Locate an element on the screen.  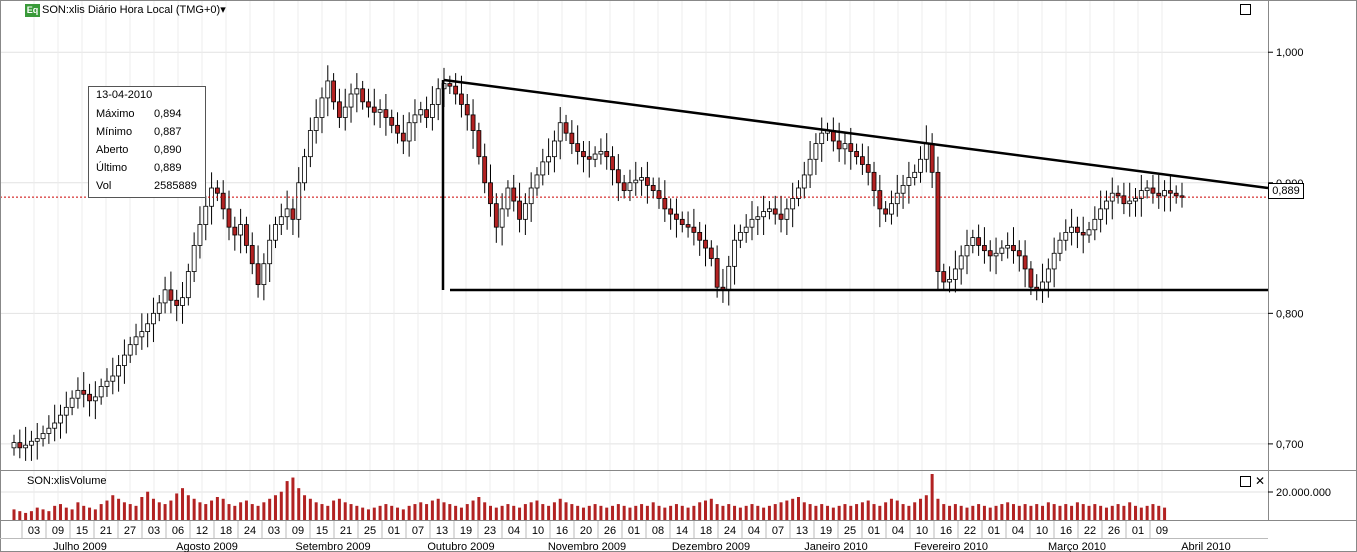
x-tick-label: 27 is located at coordinates (130, 531).